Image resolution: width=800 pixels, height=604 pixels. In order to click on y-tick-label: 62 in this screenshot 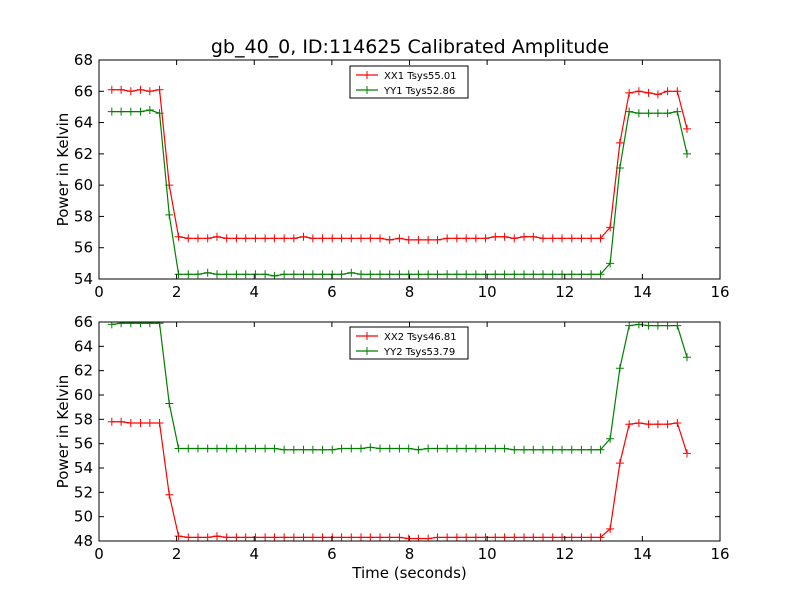, I will do `click(83, 154)`.